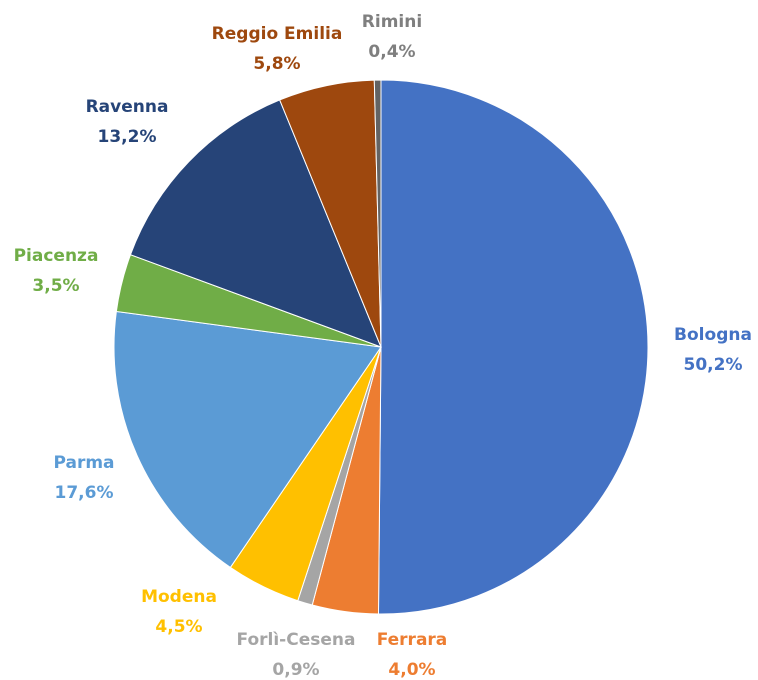 Image resolution: width=758 pixels, height=680 pixels. I want to click on slice-value-label: 3,5%, so click(55, 286).